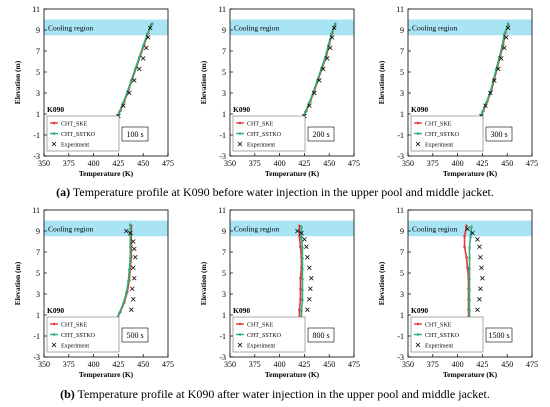 The image size is (550, 407). I want to click on legend-label: CHT_SKE, so click(260, 326).